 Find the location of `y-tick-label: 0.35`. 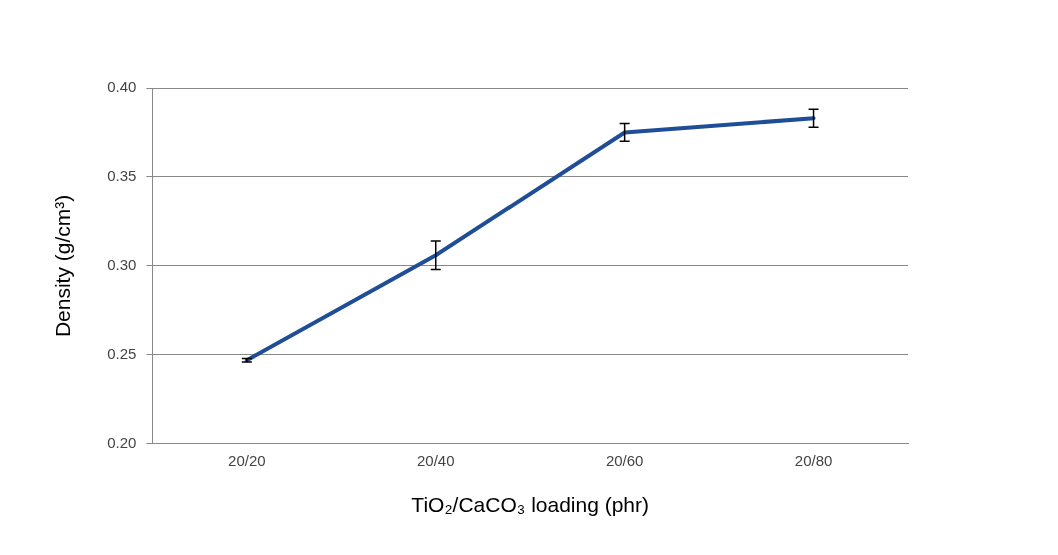

y-tick-label: 0.35 is located at coordinates (122, 176).